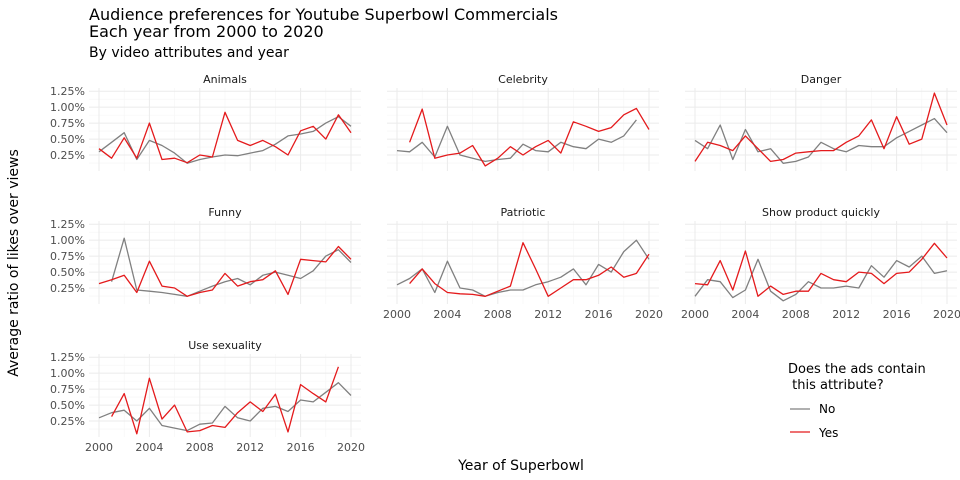 The height and width of the screenshot is (480, 960). I want to click on panel-title: Funny, so click(225, 212).